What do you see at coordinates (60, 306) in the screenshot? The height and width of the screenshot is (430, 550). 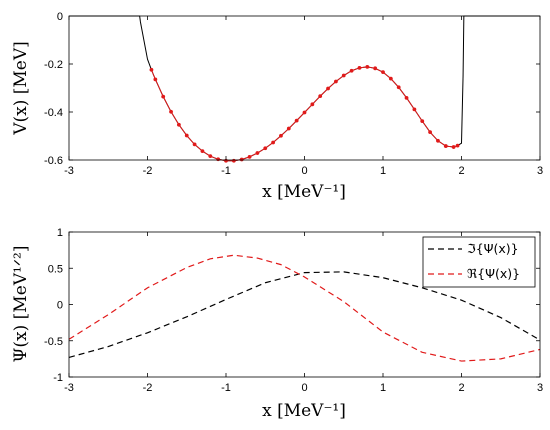 I see `wavefunction-y-tick-label: 0` at bounding box center [60, 306].